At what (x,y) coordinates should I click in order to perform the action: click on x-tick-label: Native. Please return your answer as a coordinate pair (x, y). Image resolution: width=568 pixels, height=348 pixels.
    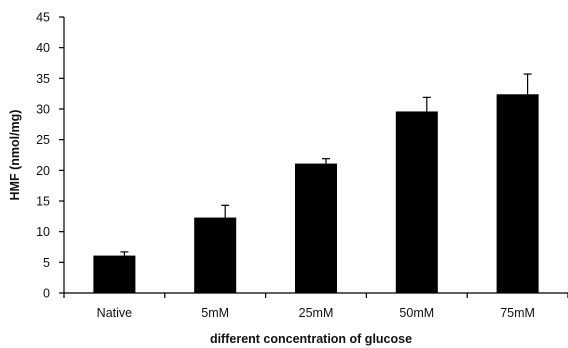
    Looking at the image, I should click on (114, 313).